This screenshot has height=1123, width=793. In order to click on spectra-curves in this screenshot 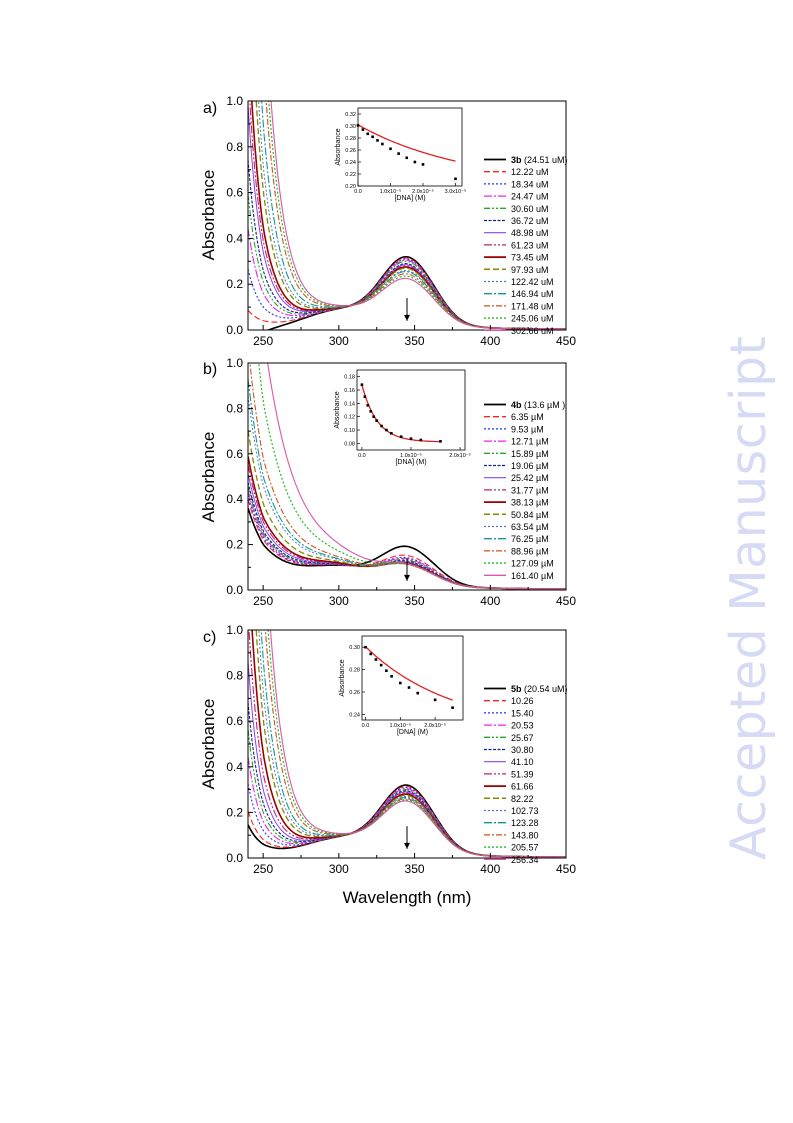, I will do `click(407, 215)`.